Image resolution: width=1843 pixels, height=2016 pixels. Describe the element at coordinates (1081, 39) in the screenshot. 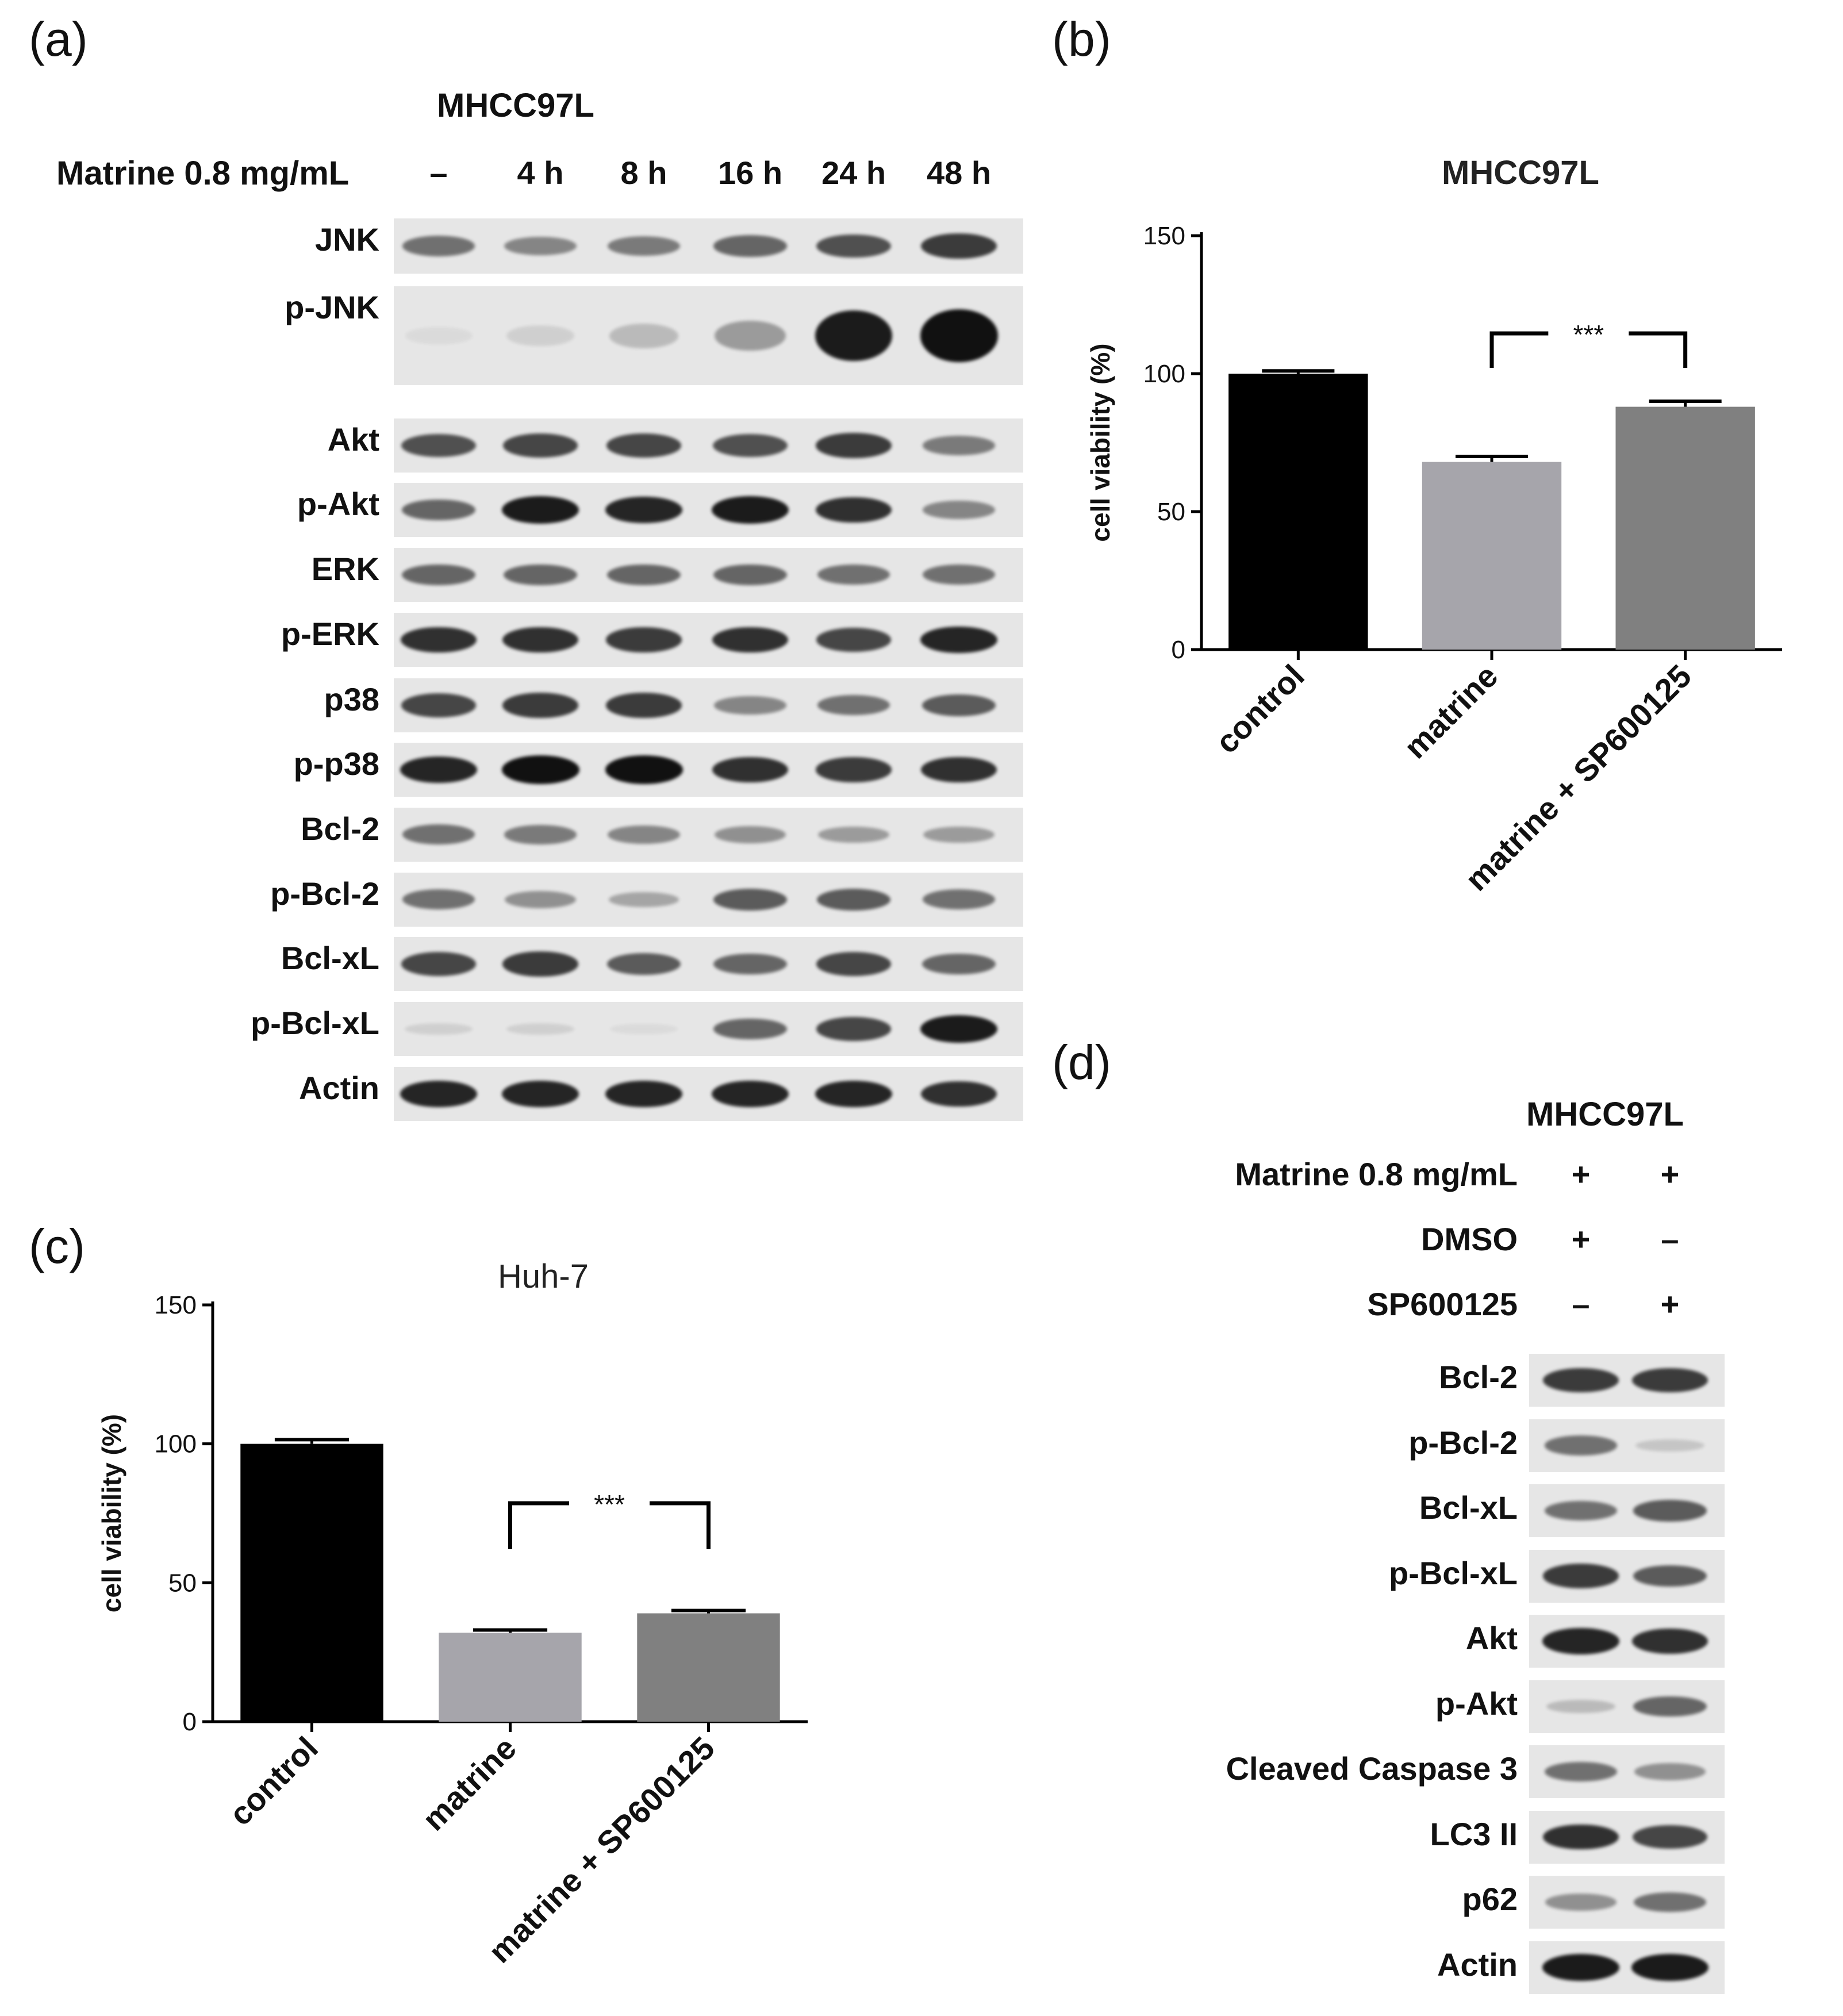

I see `panel-label-b: (b)` at that location.